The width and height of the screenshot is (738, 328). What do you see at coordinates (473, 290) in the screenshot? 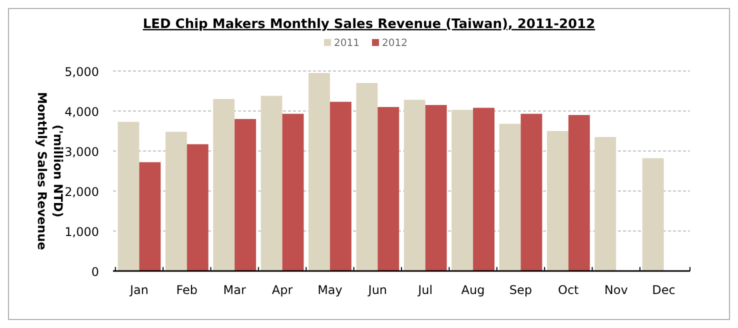
I see `x-tick-label: Aug` at bounding box center [473, 290].